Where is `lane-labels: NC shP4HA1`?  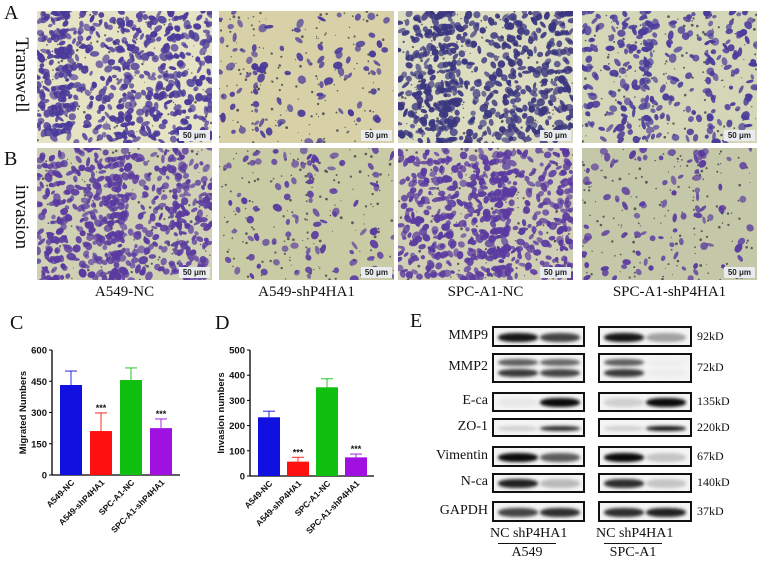
lane-labels: NC shP4HA1 is located at coordinates (635, 533).